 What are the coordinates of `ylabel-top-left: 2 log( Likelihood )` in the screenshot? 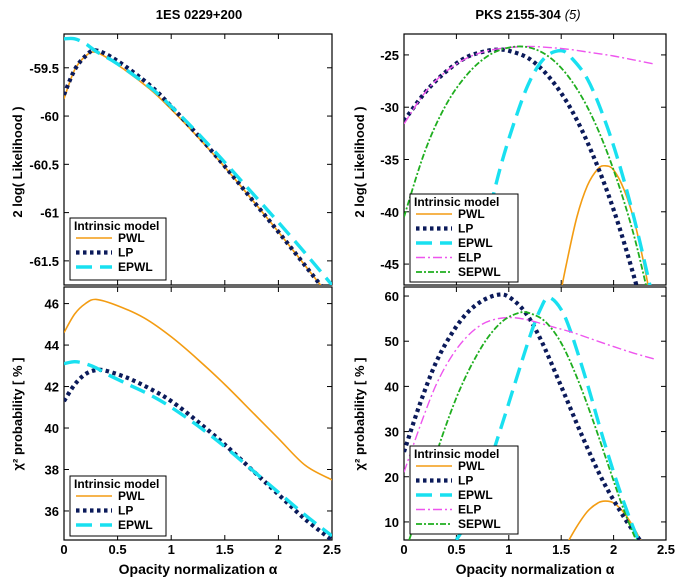 It's located at (17, 161).